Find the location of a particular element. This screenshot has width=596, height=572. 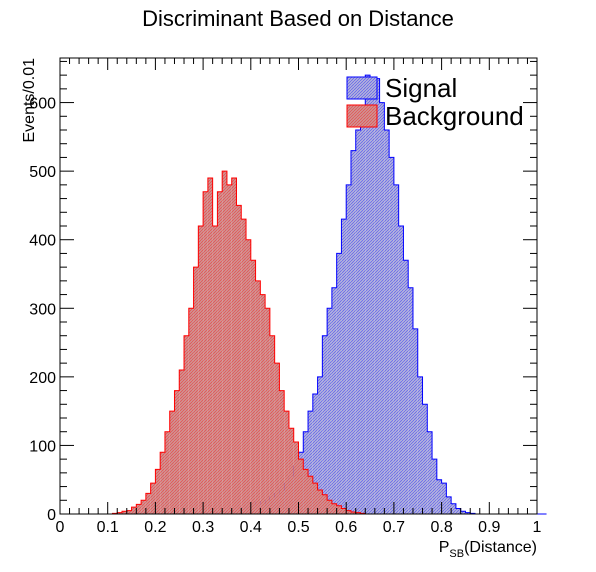

legend-label-signal: Signal is located at coordinates (421, 88).